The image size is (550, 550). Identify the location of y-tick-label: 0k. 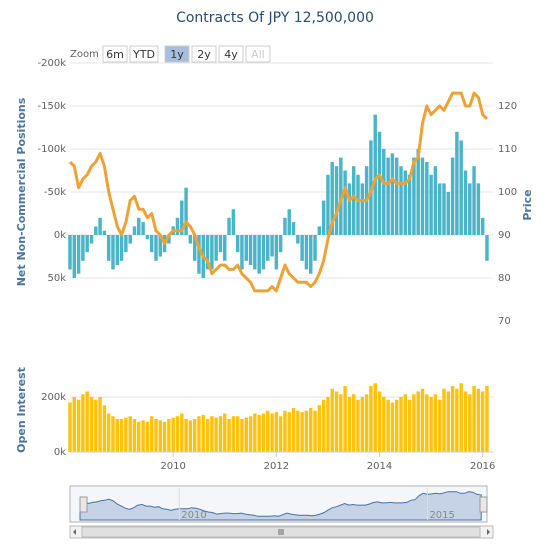
(60, 452).